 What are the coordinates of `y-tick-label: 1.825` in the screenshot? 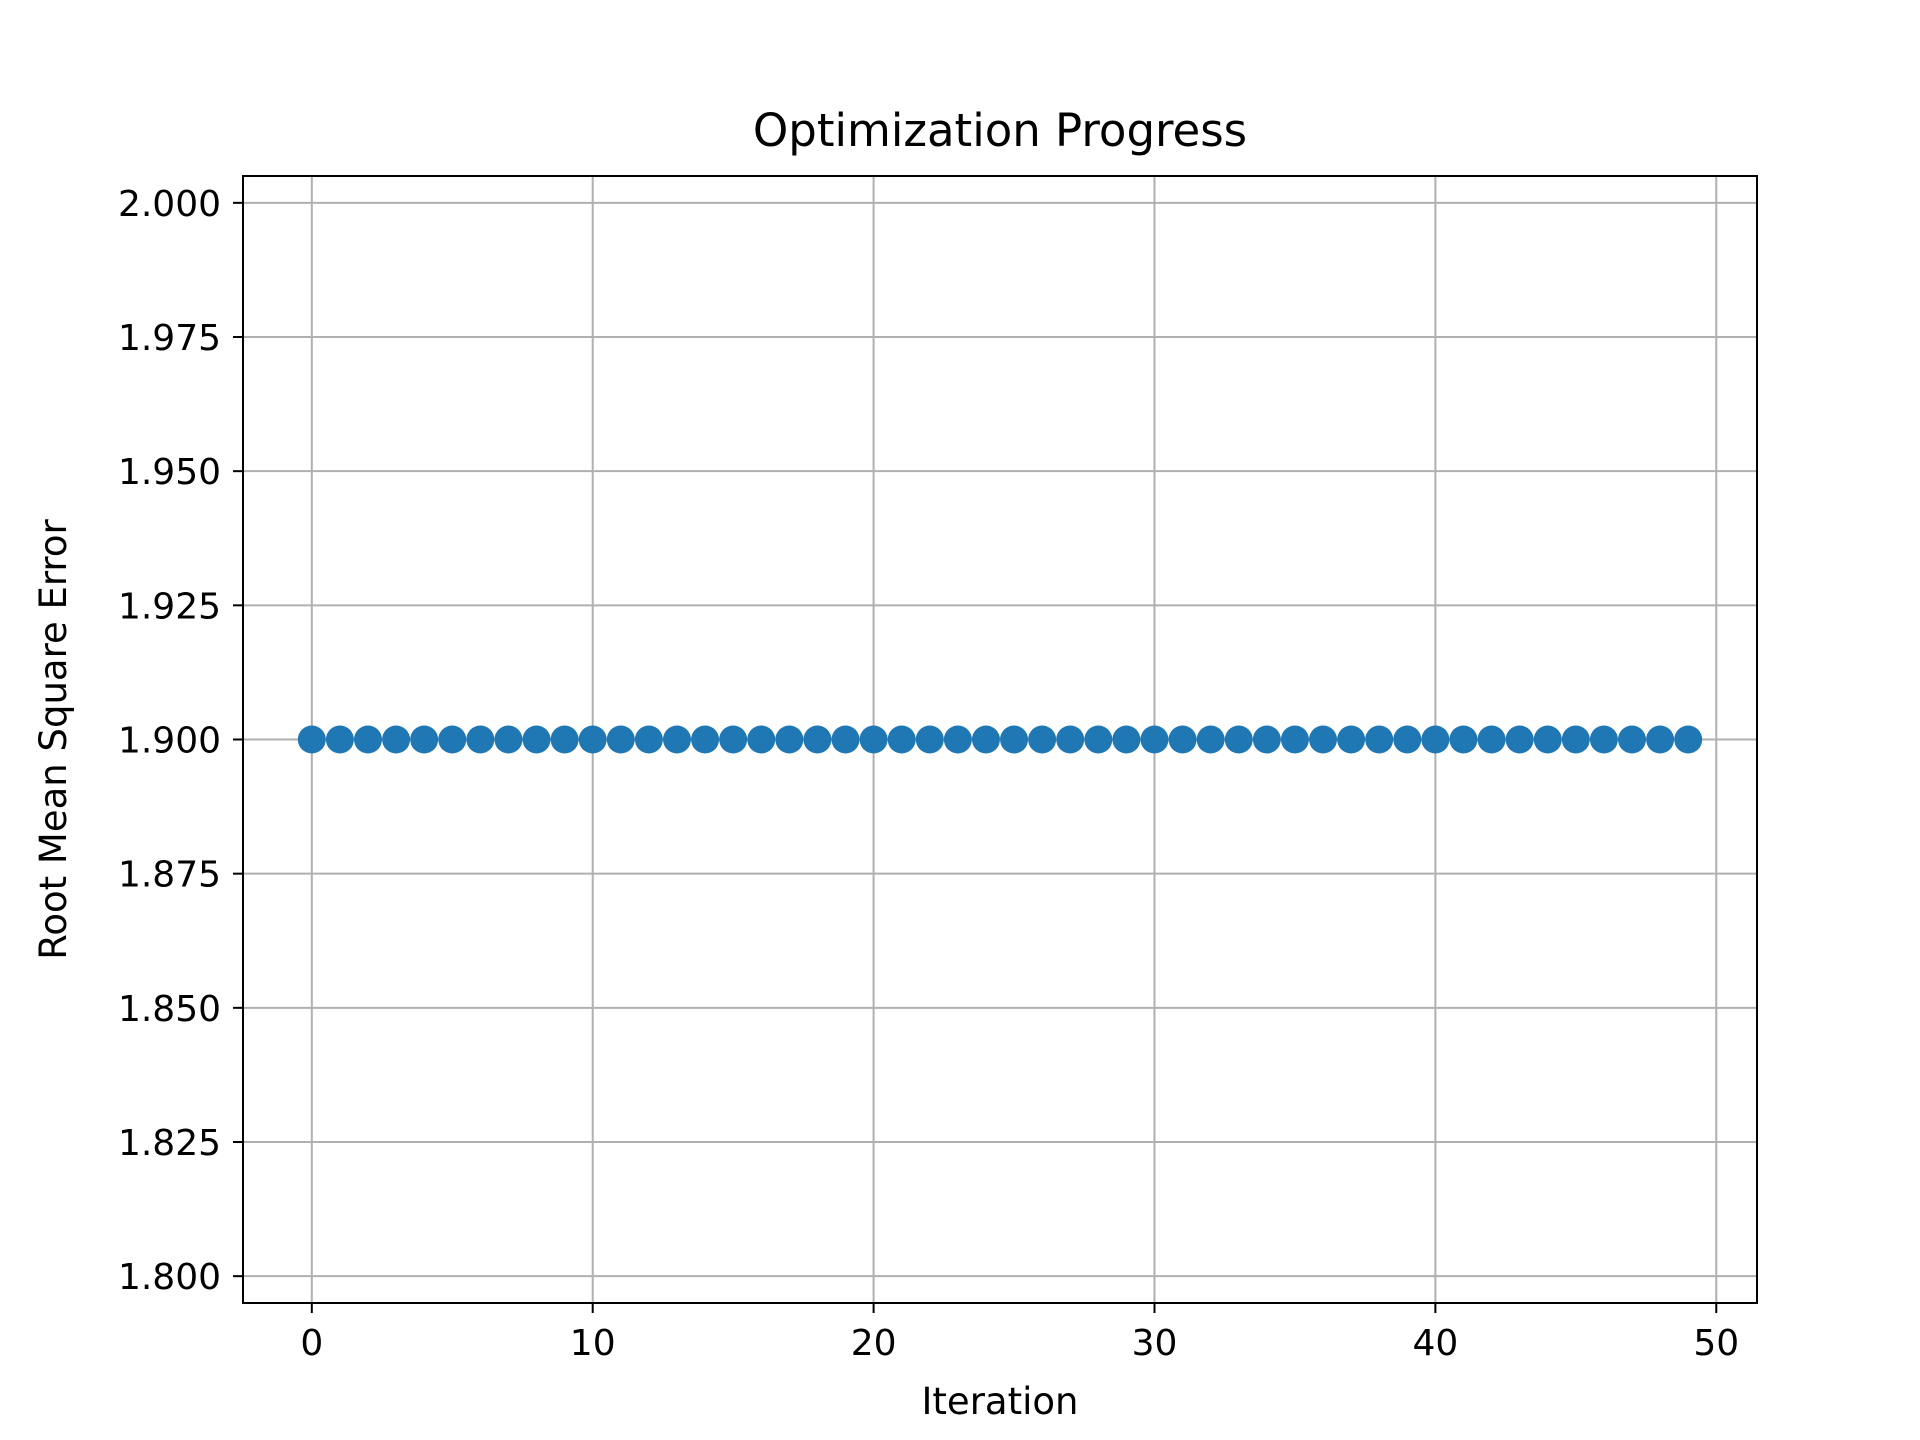 It's located at (169, 1143).